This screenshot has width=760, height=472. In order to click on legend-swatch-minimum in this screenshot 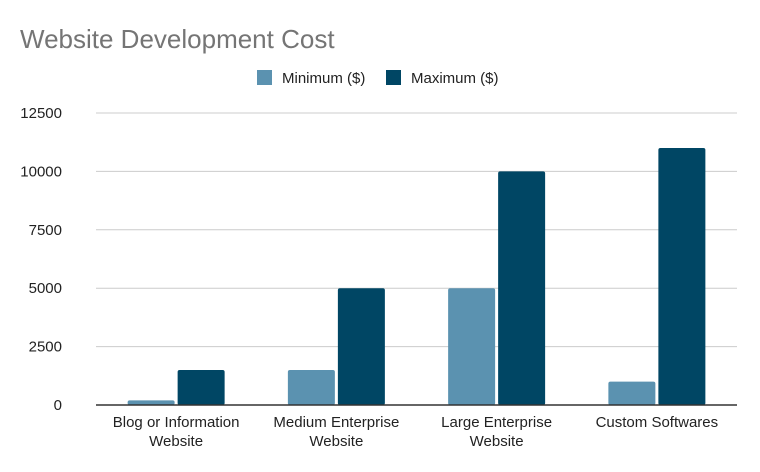, I will do `click(264, 77)`.